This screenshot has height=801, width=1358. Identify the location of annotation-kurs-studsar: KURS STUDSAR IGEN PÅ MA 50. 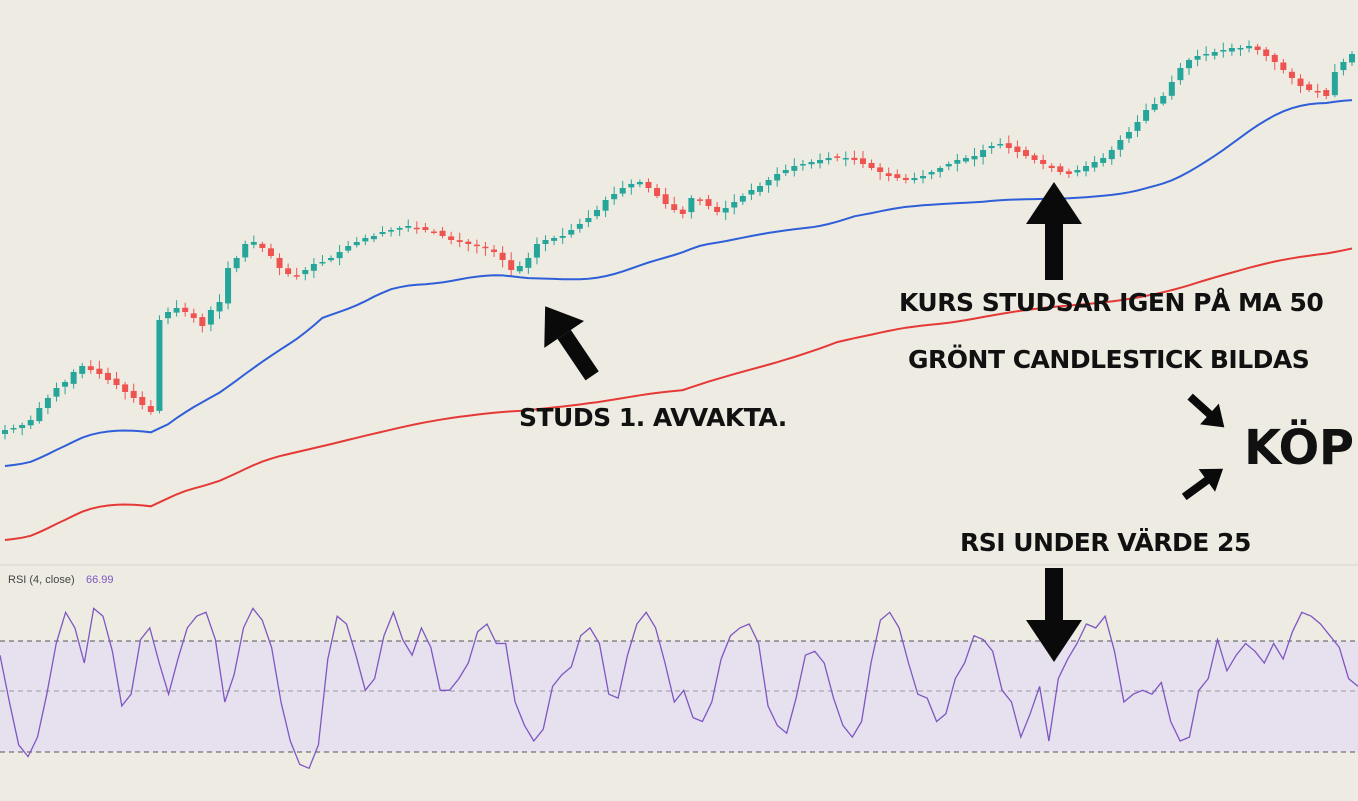
(1111, 302).